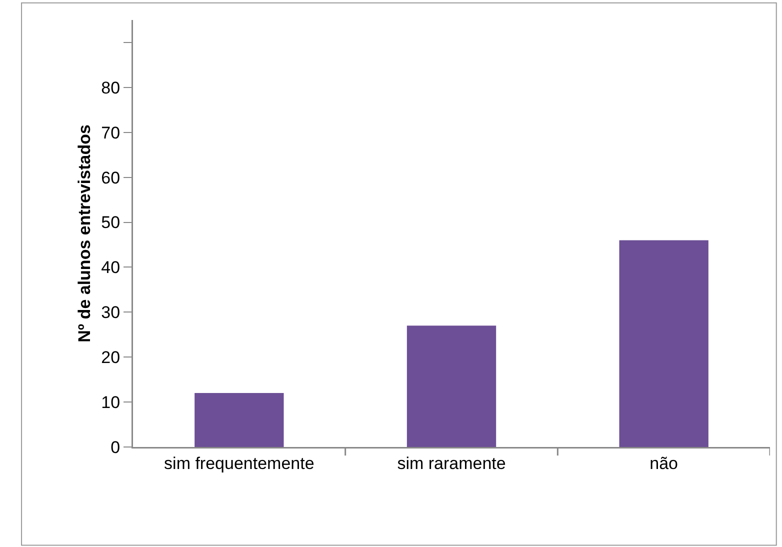  What do you see at coordinates (110, 88) in the screenshot?
I see `y-tick-label: 80` at bounding box center [110, 88].